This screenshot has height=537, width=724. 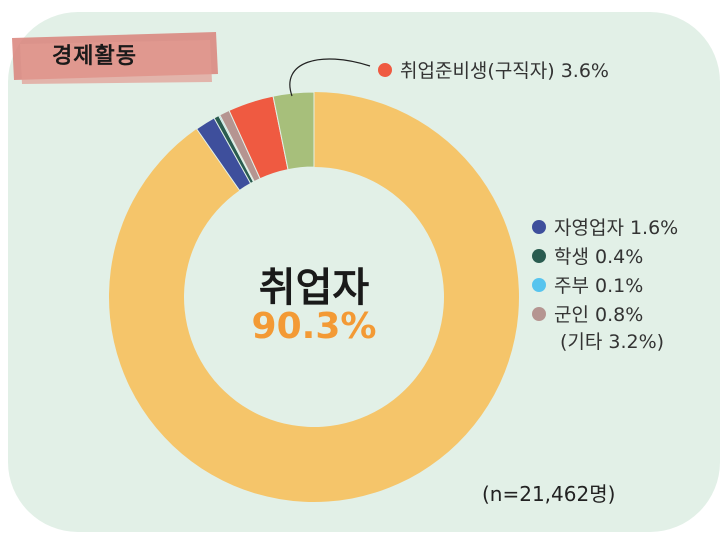 What do you see at coordinates (314, 288) in the screenshot?
I see `center-title: 취업자` at bounding box center [314, 288].